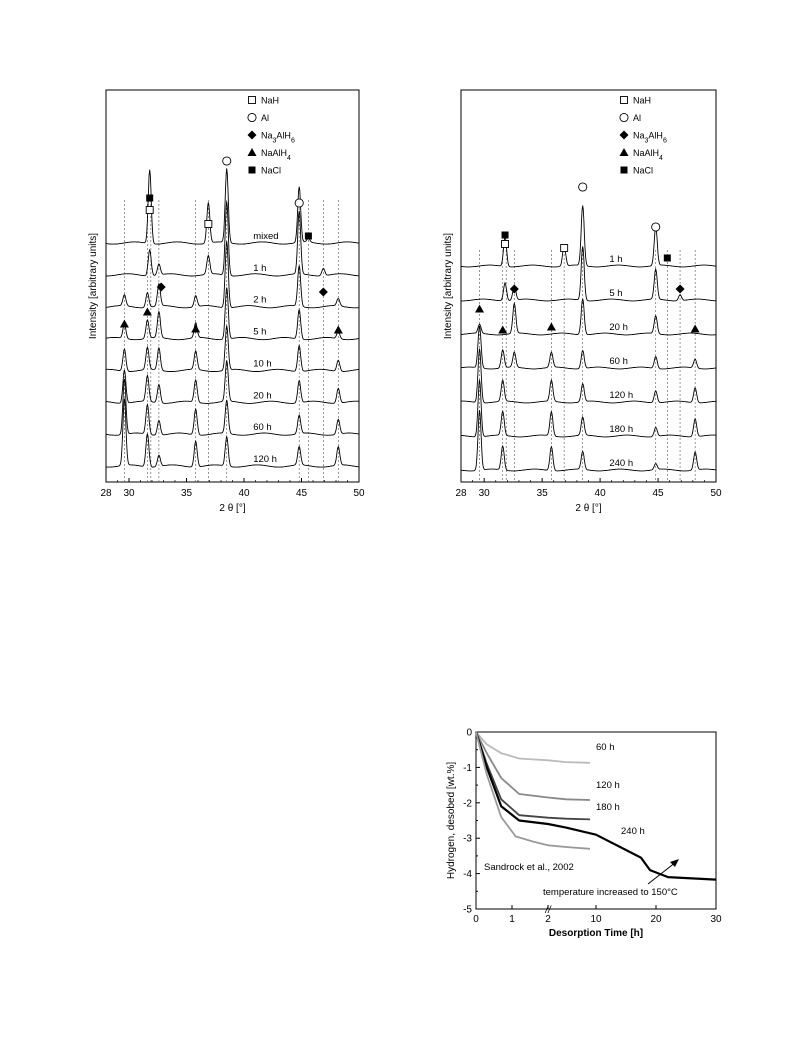 This screenshot has width=793, height=1059. I want to click on legend-label: NaAlH4, so click(276, 155).